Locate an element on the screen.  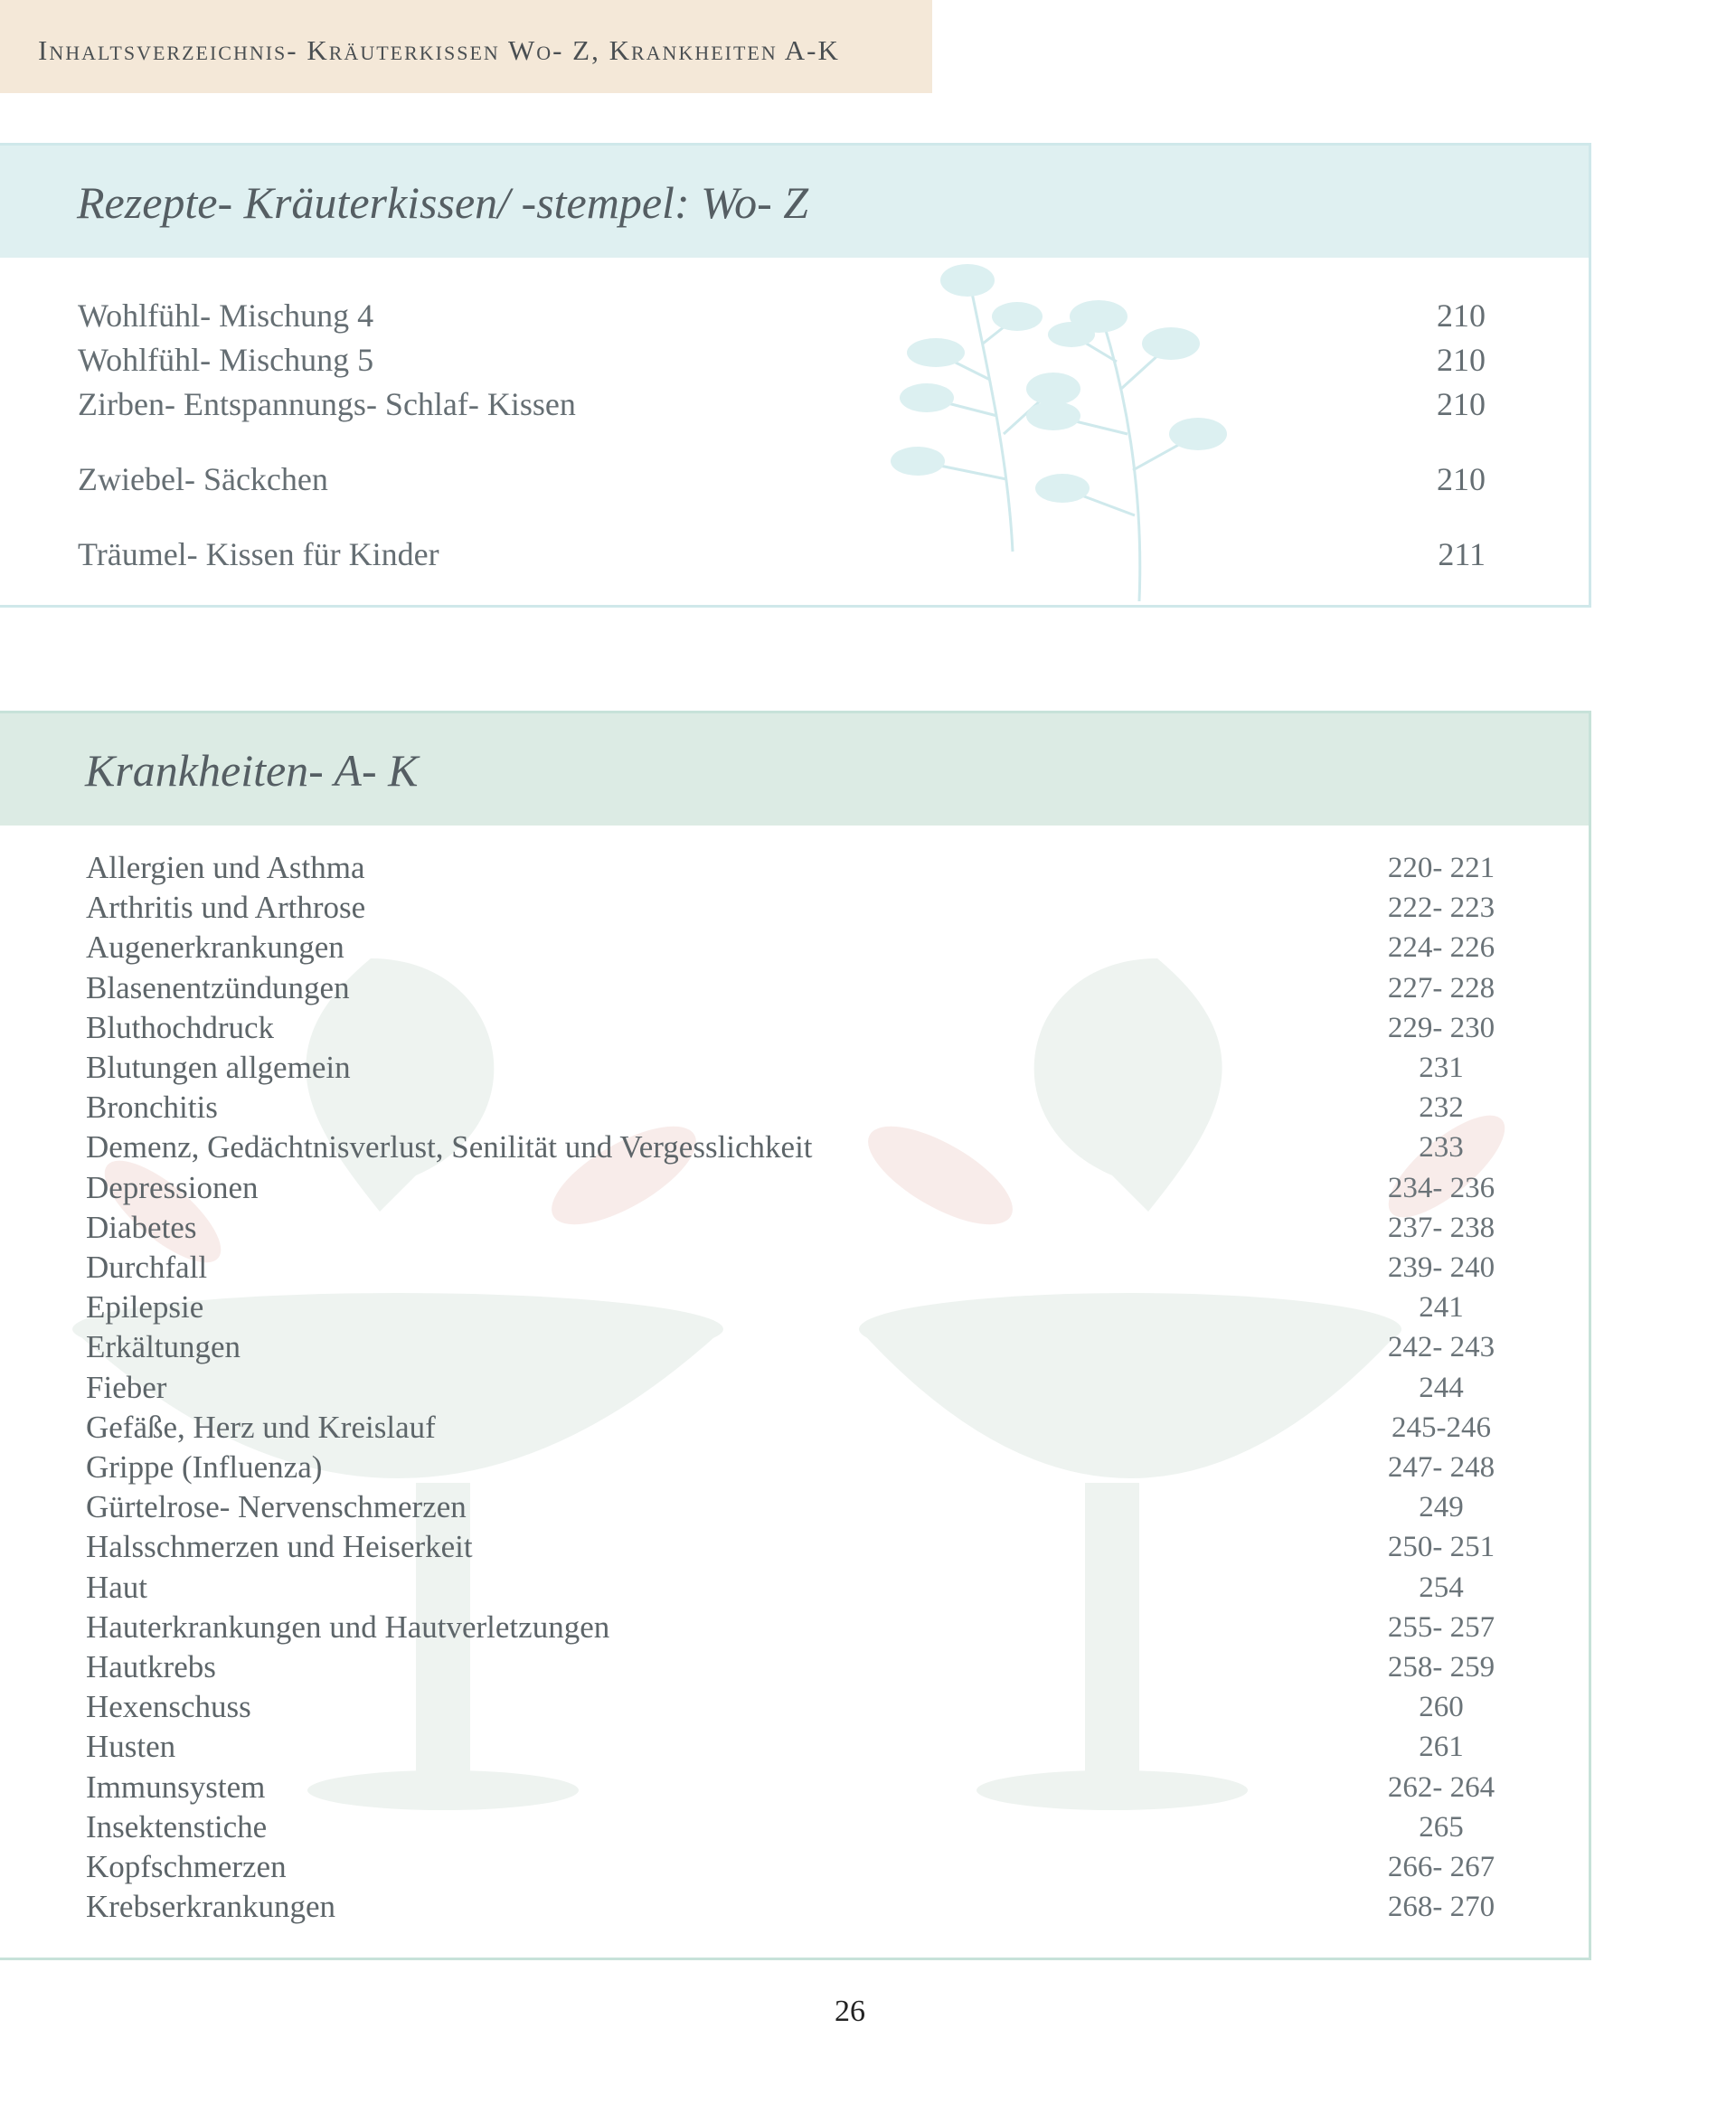
toc-entry-page: 250- 251 is located at coordinates (1441, 1547).